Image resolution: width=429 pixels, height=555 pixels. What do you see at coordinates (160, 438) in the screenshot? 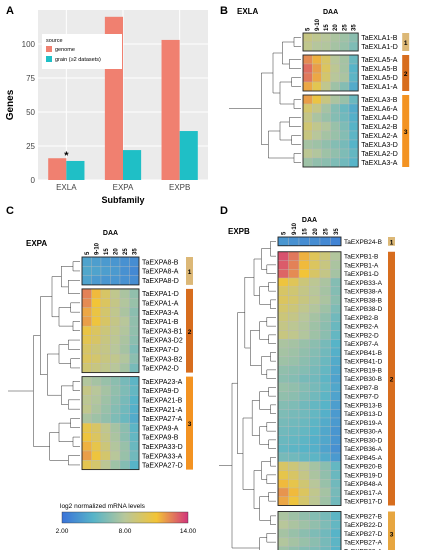
I see `gene-label: TaEXPA9-B` at bounding box center [160, 438].